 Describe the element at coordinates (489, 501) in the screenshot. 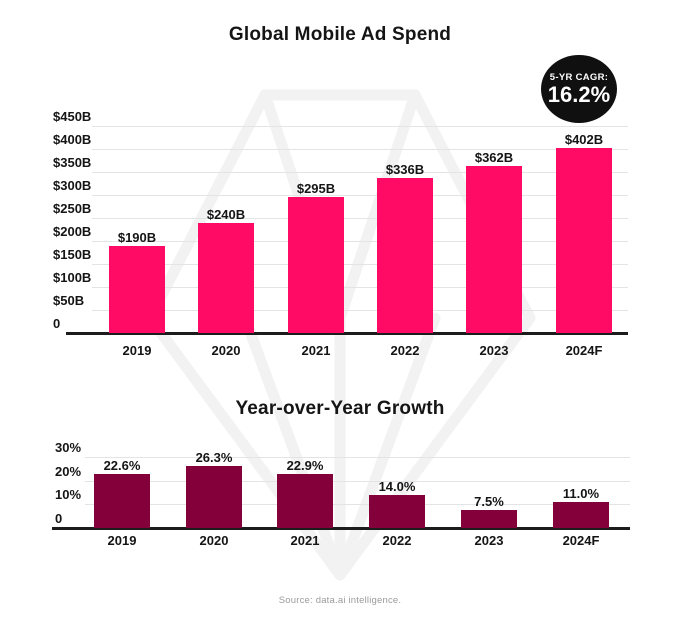

I see `bar-value-label: 7.5%` at that location.